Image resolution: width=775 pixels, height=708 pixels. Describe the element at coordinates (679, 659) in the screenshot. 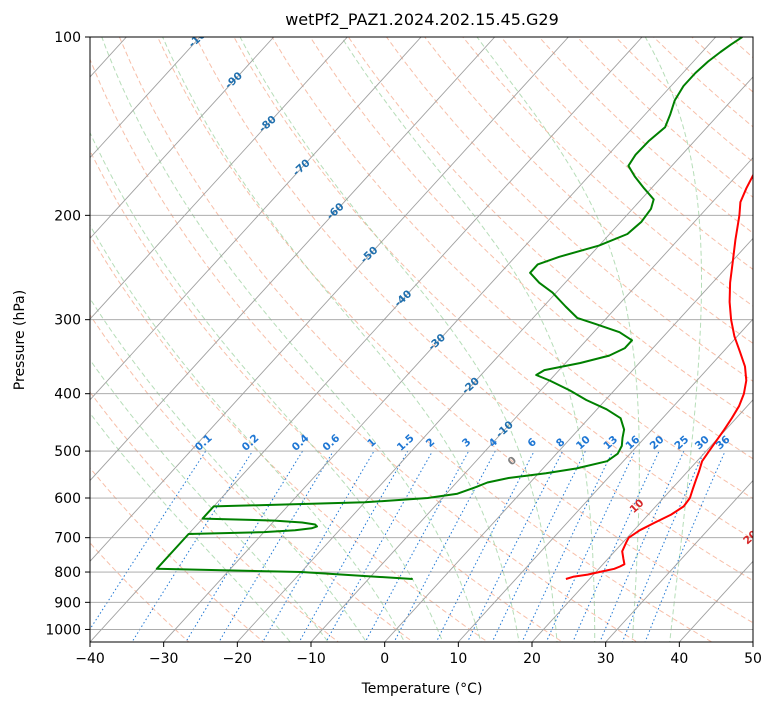

I see `x-tick-label: 40` at that location.